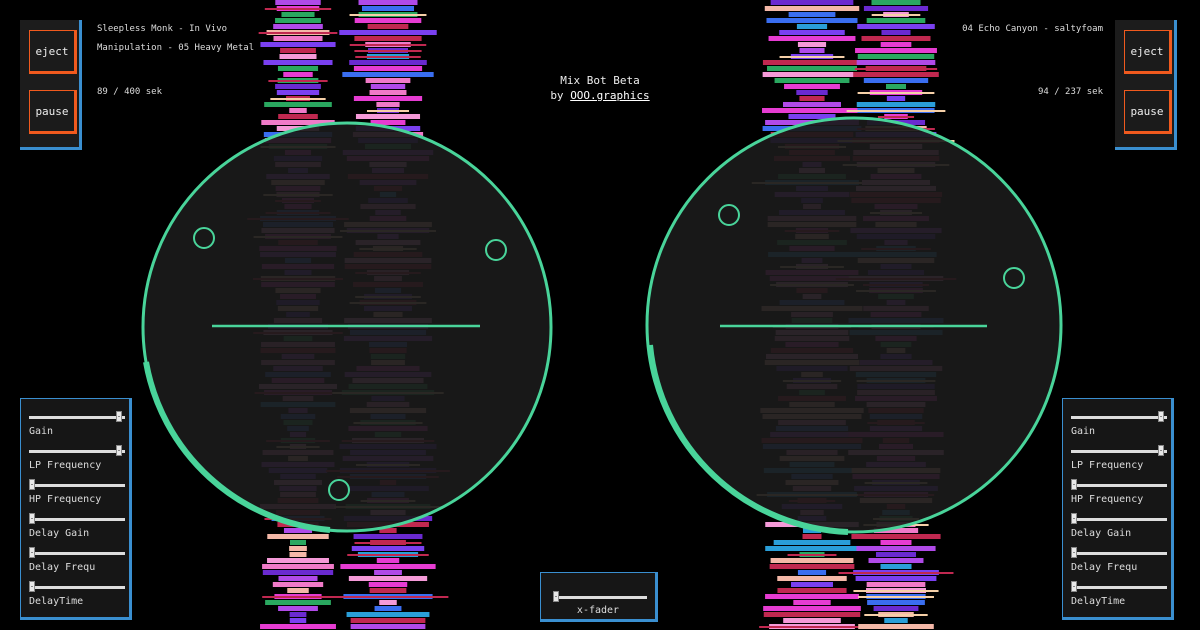  Describe the element at coordinates (600, 88) in the screenshot. I see `app-title-block: Mix Bot Beta by OOO.graphics` at that location.